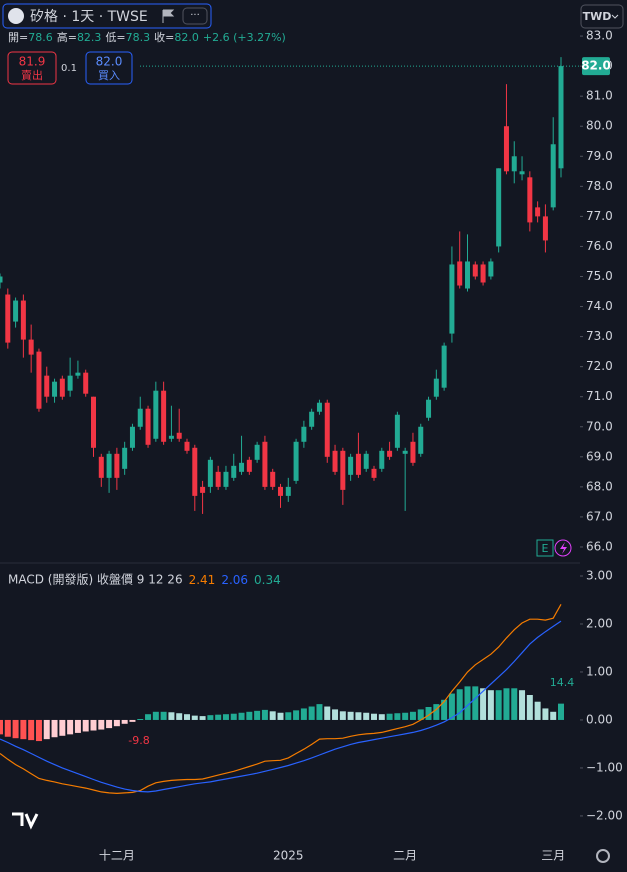 This screenshot has height=872, width=627. What do you see at coordinates (69, 68) in the screenshot?
I see `spread: 0.1` at bounding box center [69, 68].